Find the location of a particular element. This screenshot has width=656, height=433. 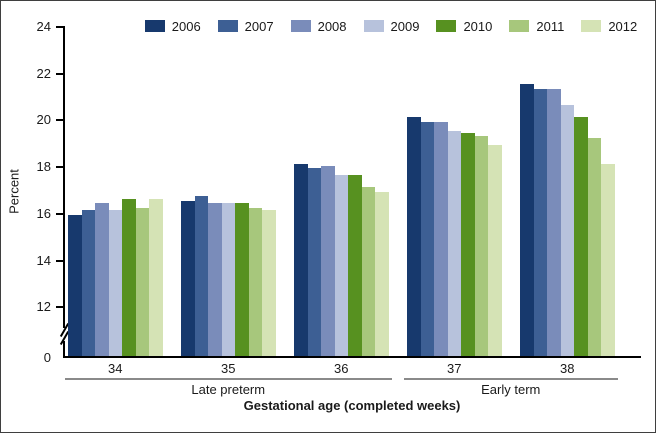

legend-item-2011: 2011 is located at coordinates (536, 26).